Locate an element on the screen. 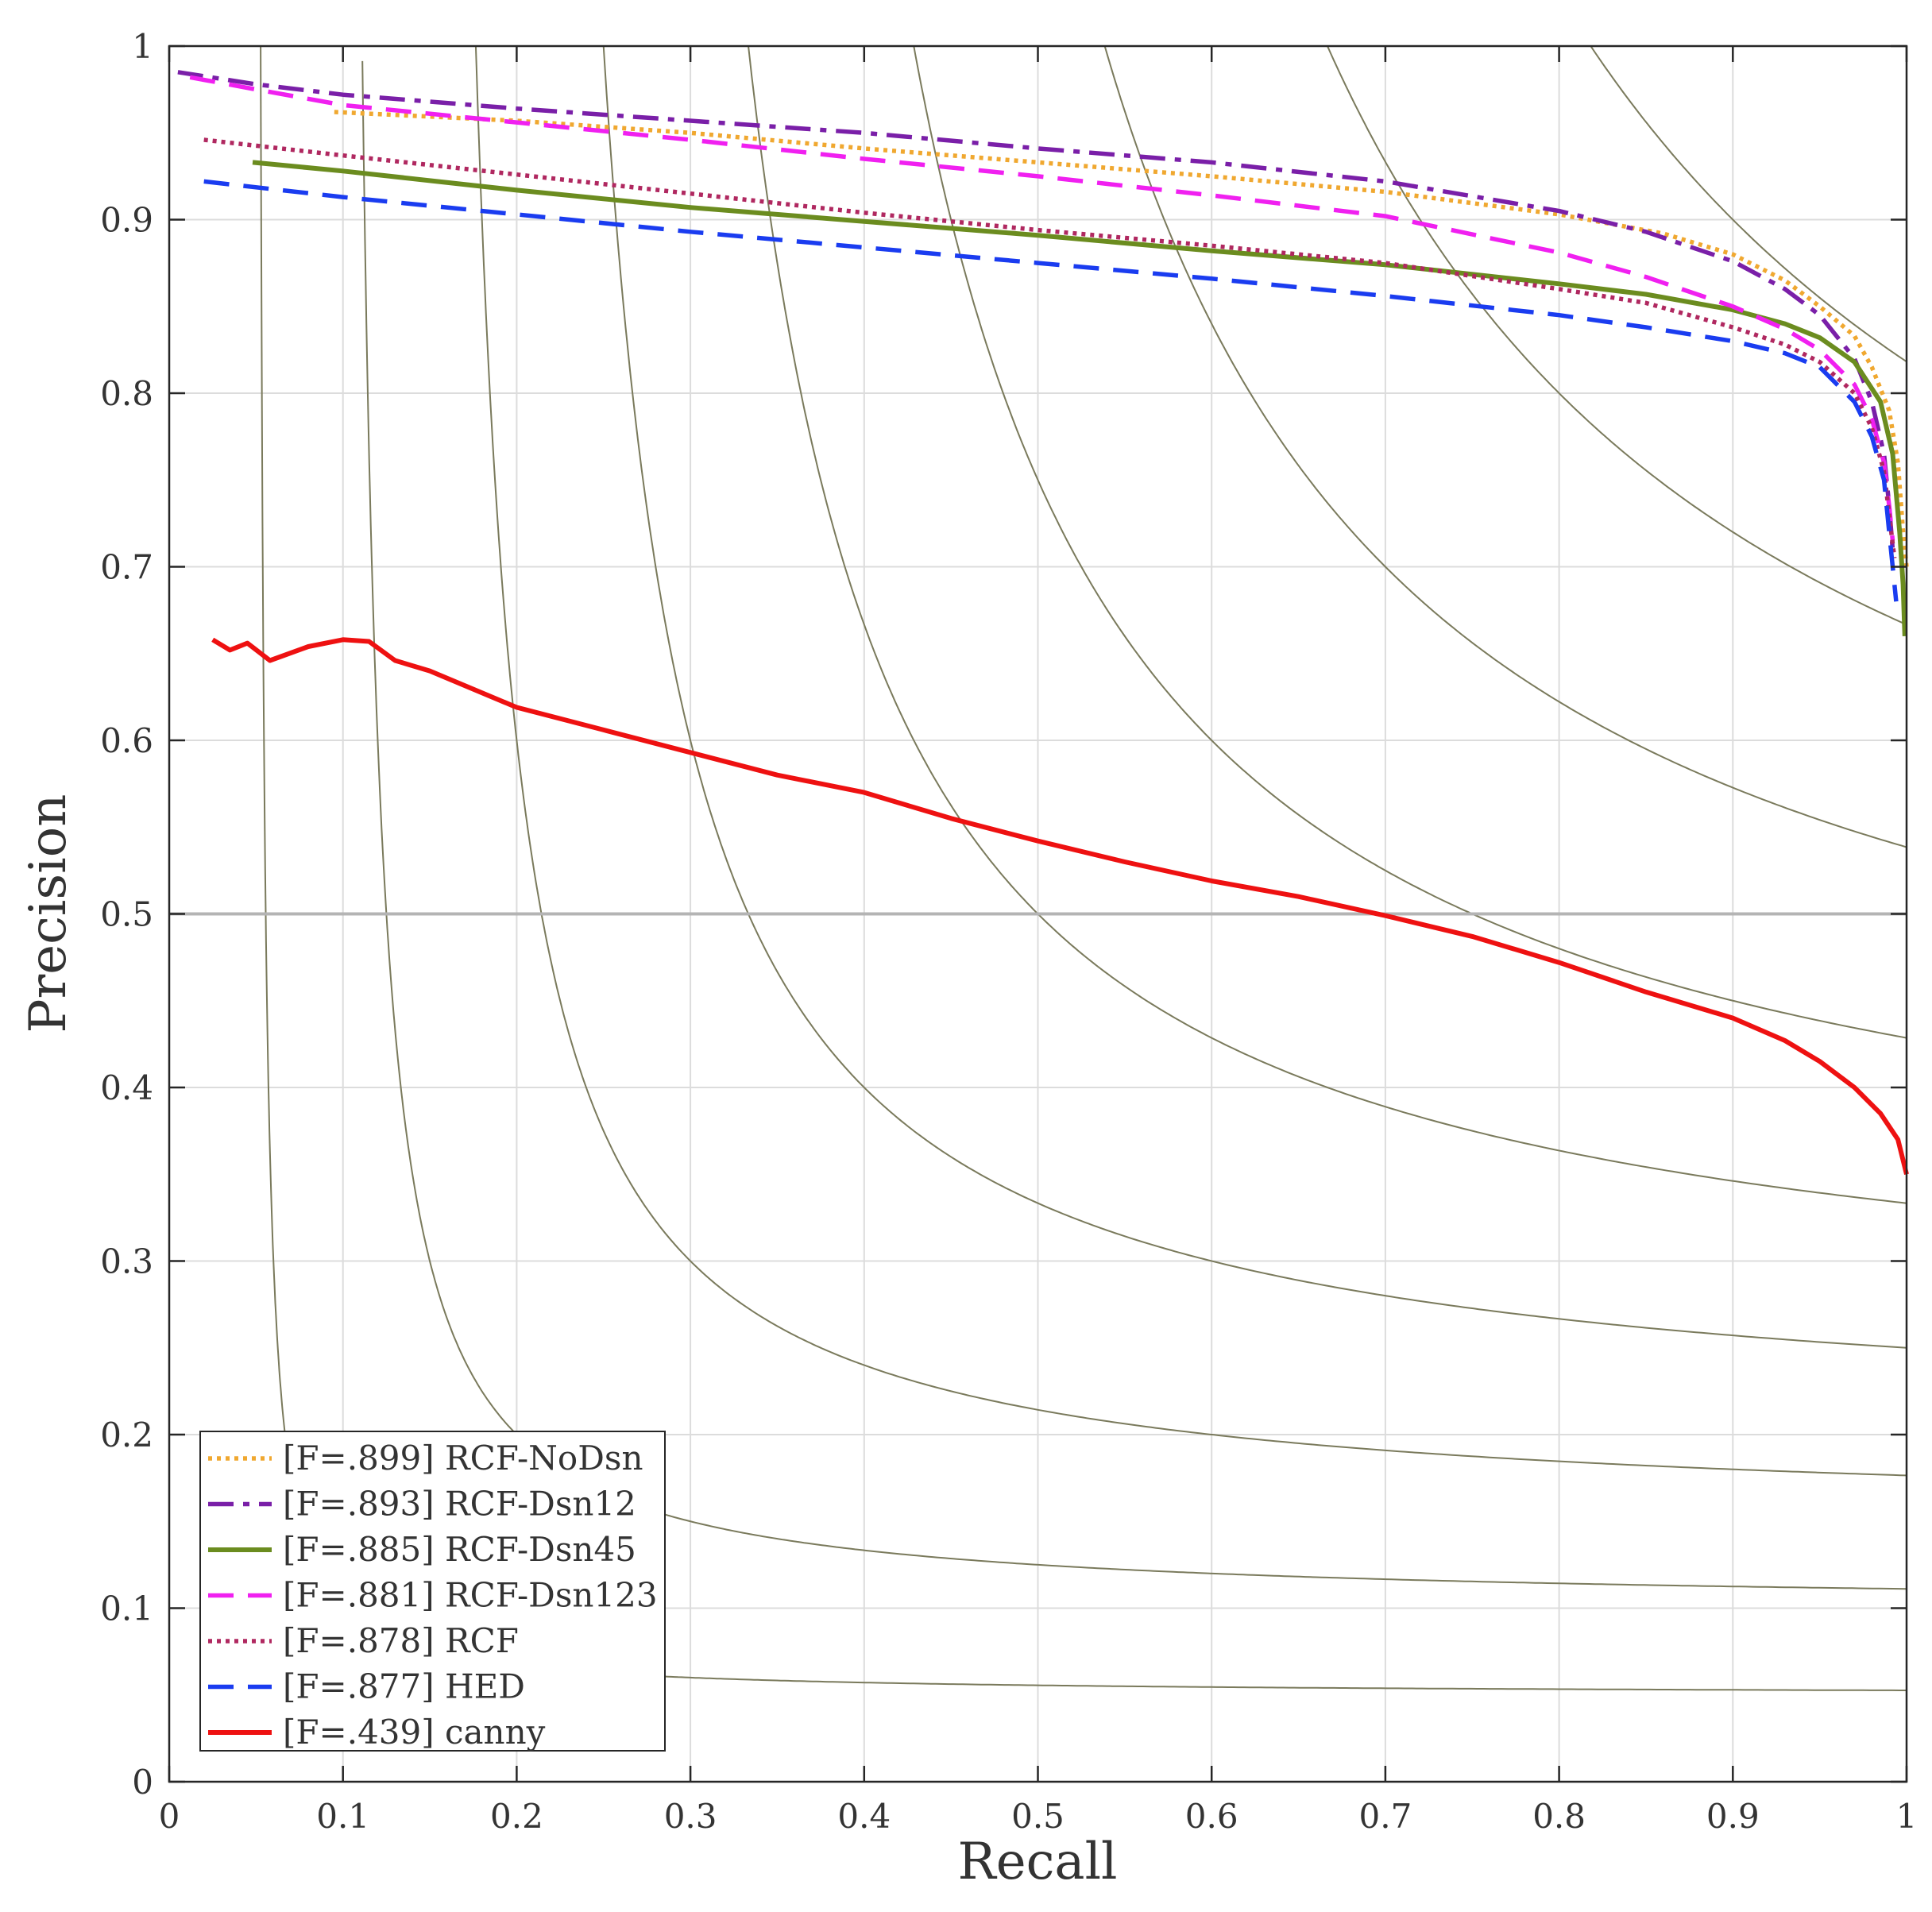 The width and height of the screenshot is (1932, 1912). x-axis-title: Recall is located at coordinates (1038, 1862).